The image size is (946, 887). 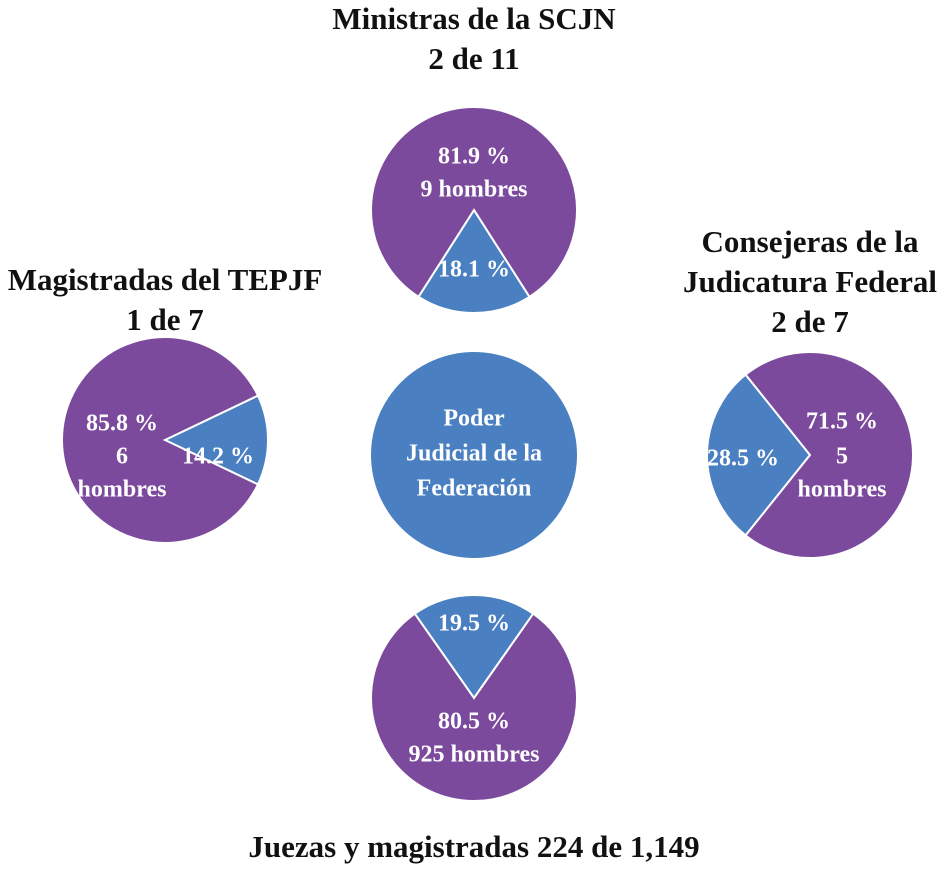 I want to click on center-label: Judicial de la, so click(x=474, y=454).